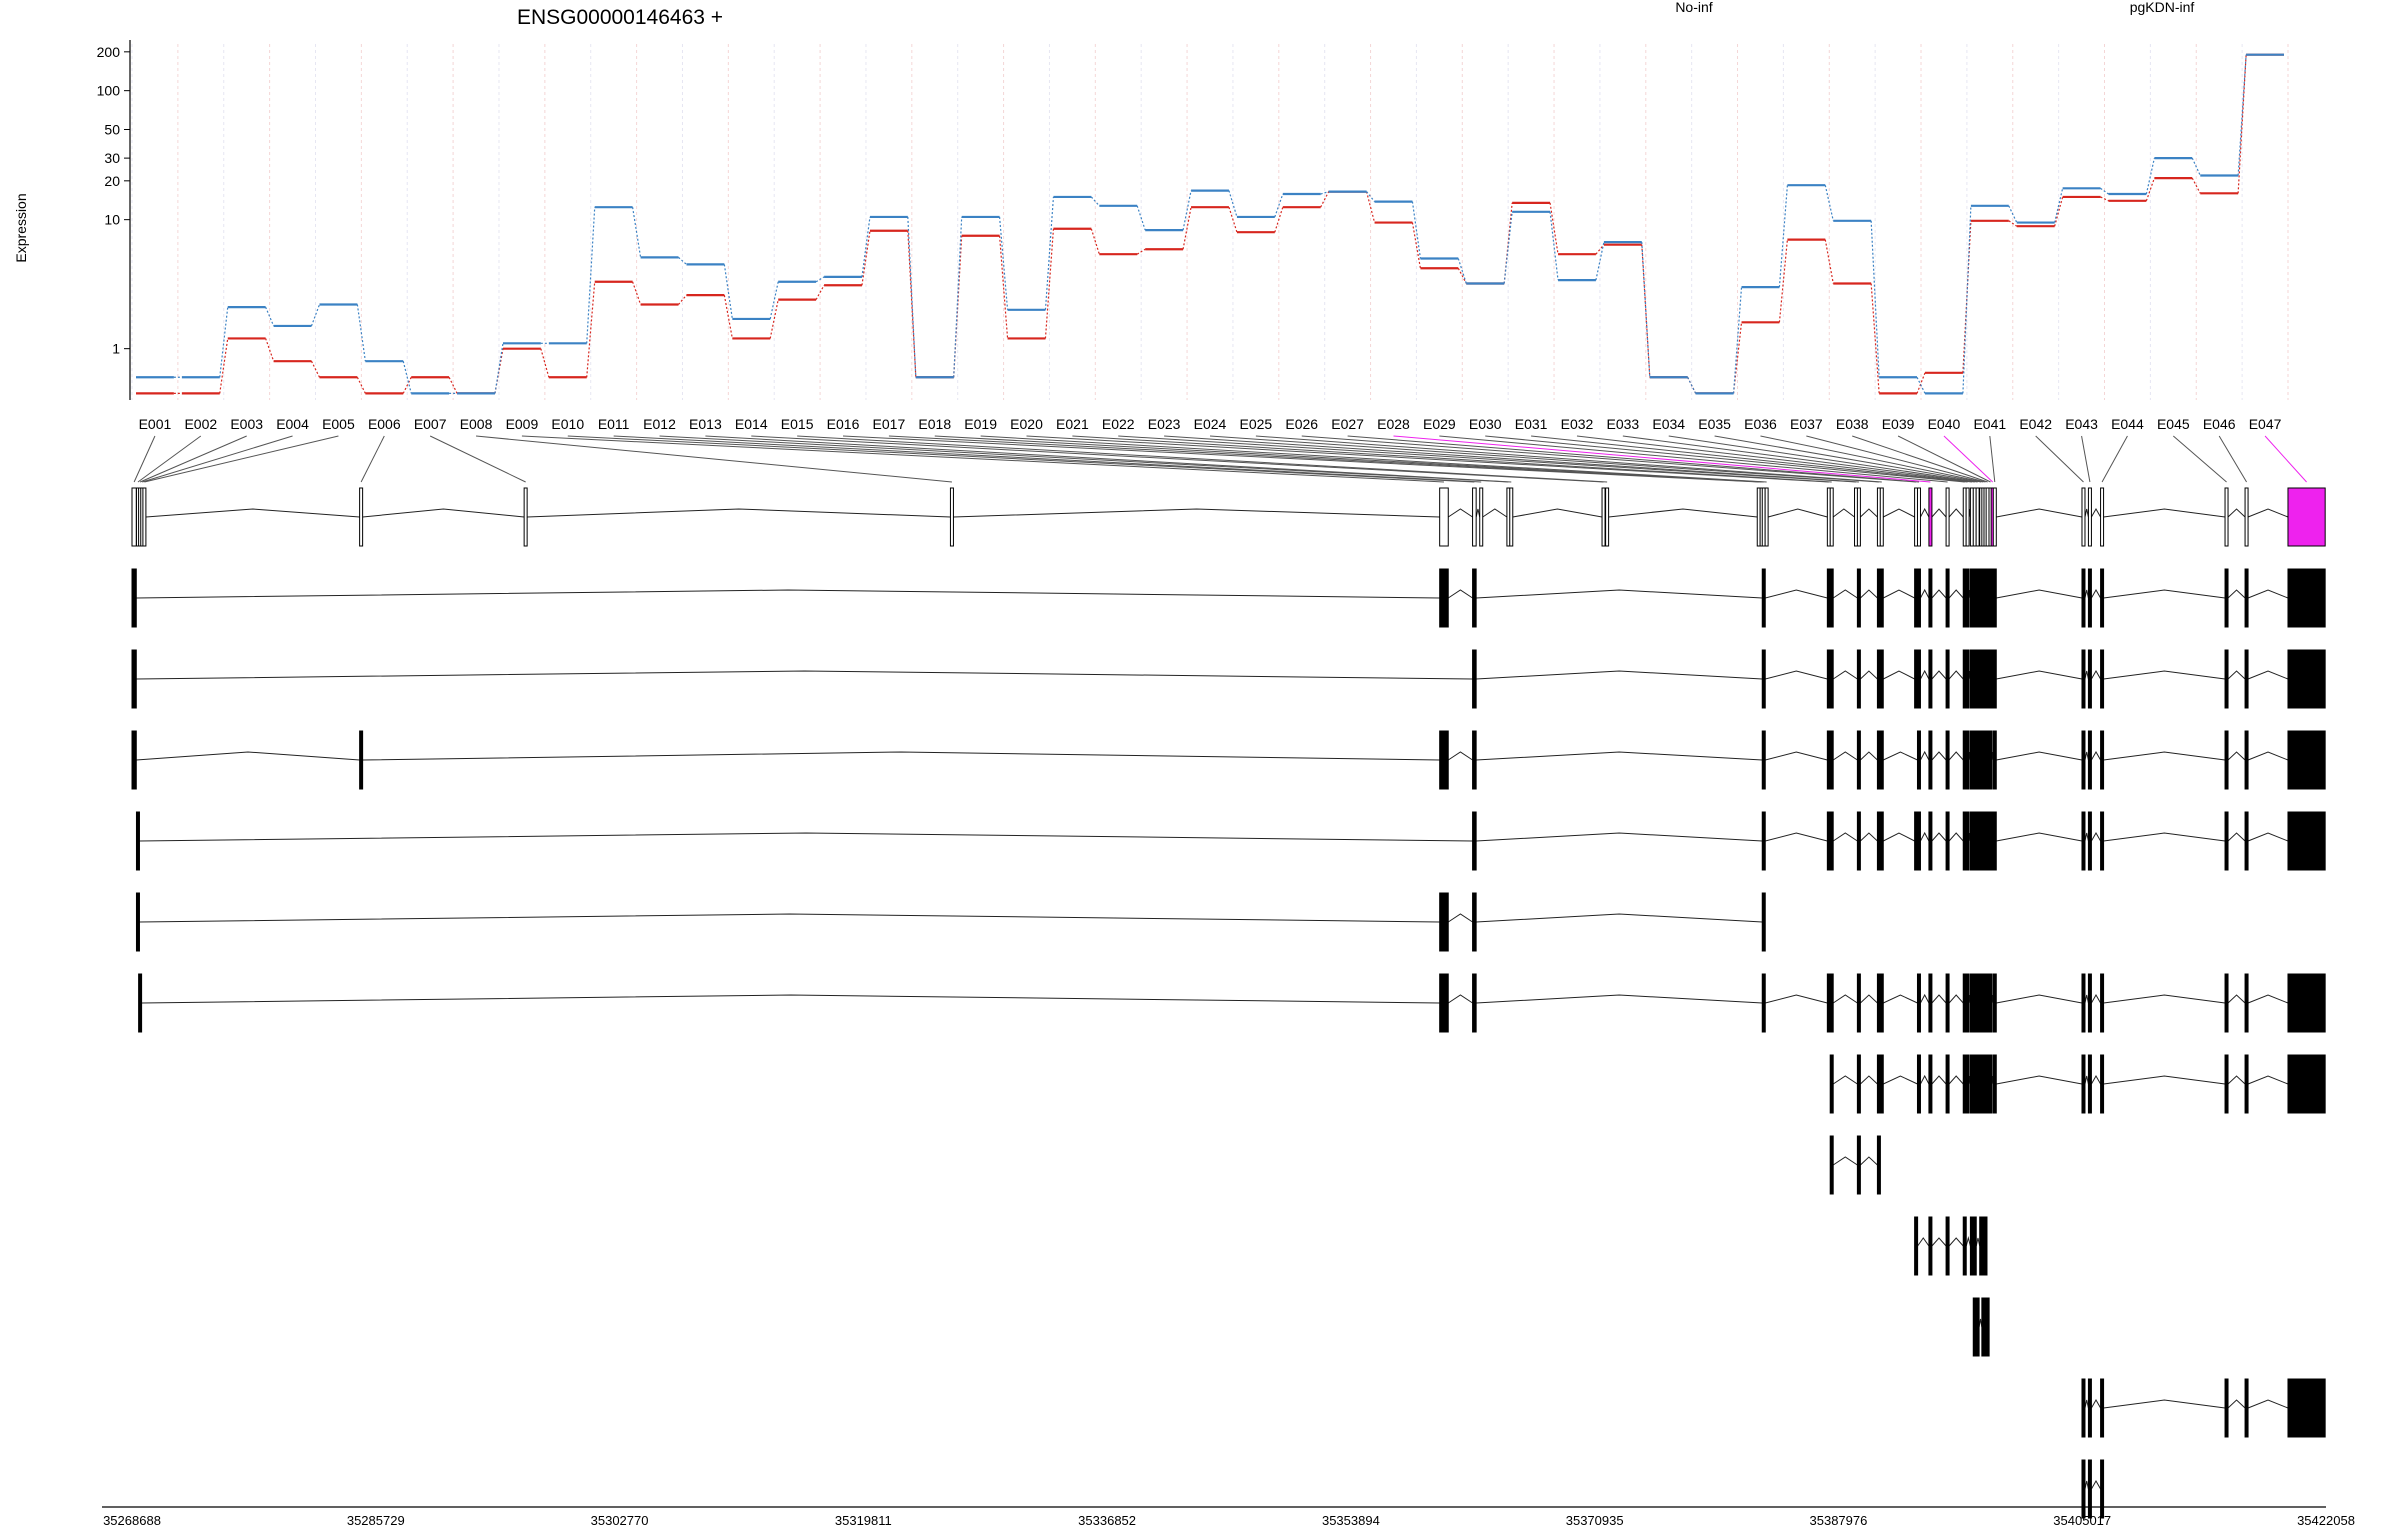  I want to click on y-tick-label: 1, so click(116, 349).